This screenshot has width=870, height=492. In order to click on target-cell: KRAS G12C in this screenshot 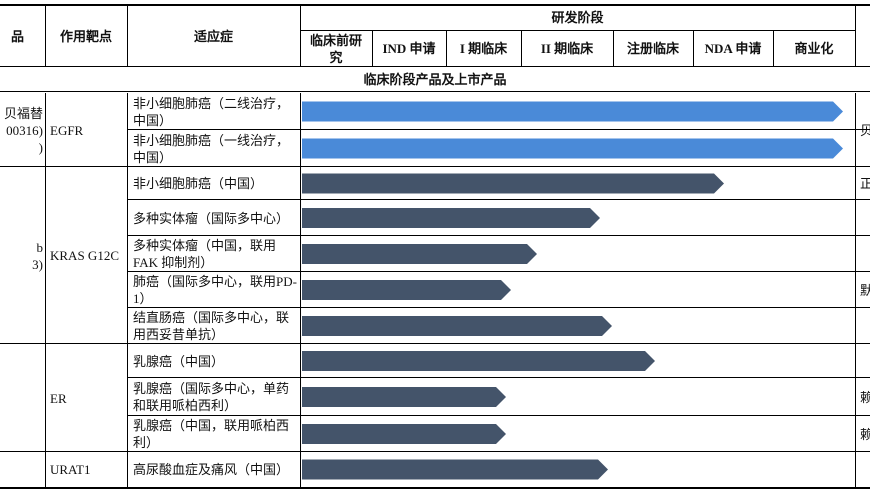, I will do `click(87, 255)`.